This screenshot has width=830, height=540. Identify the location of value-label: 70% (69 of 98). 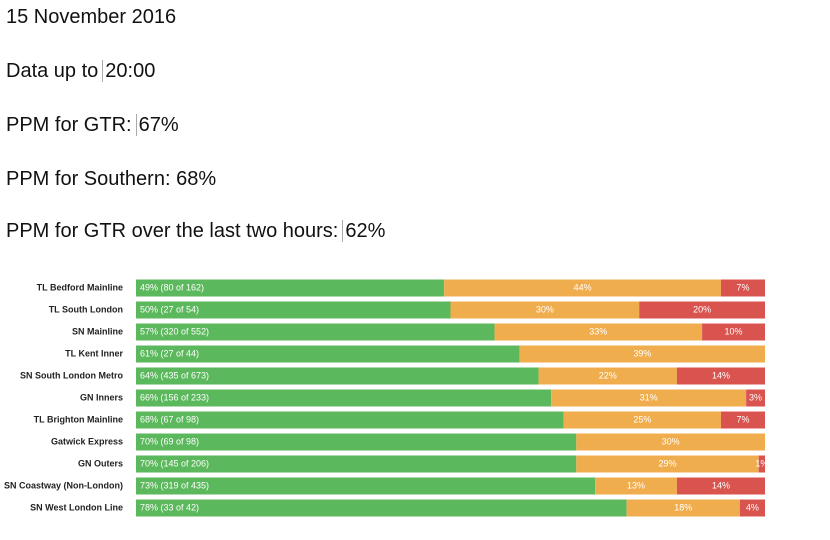
(169, 441).